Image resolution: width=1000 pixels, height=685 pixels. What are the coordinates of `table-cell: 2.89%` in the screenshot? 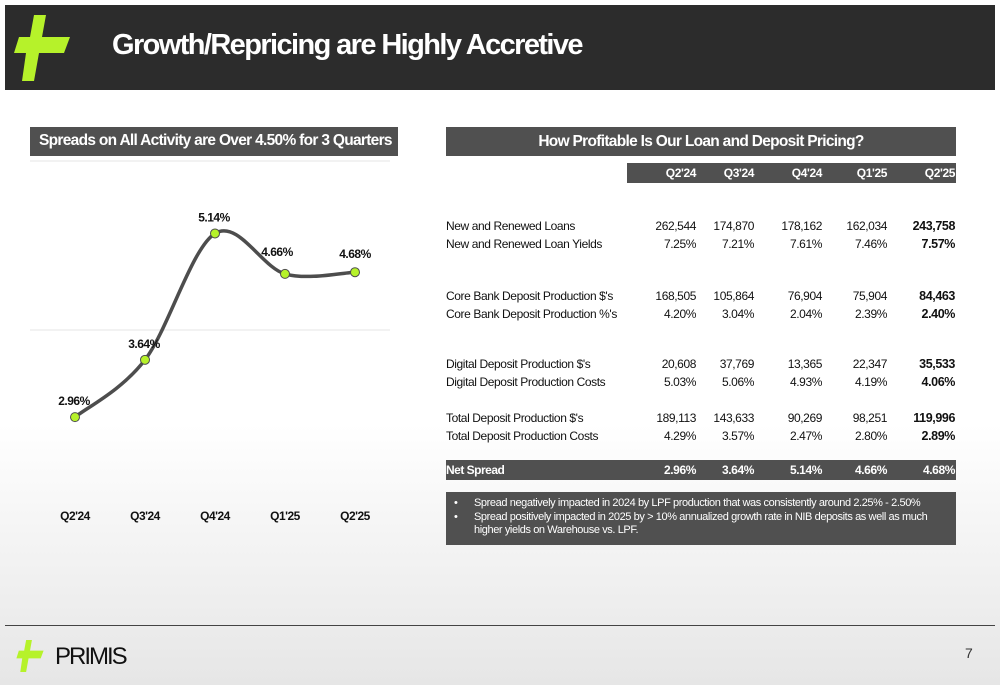 It's located at (938, 436).